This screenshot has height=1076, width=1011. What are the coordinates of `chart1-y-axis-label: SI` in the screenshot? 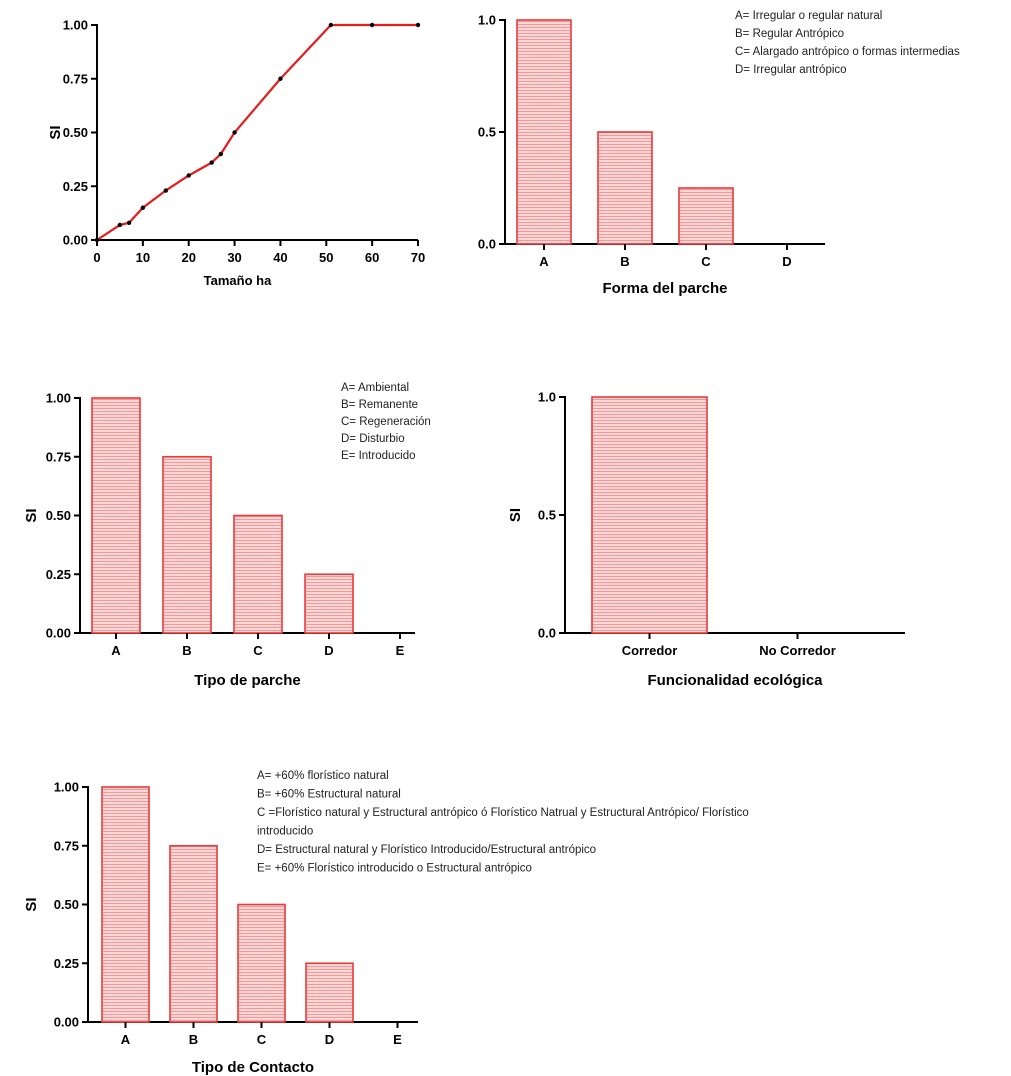 It's located at (55, 132).